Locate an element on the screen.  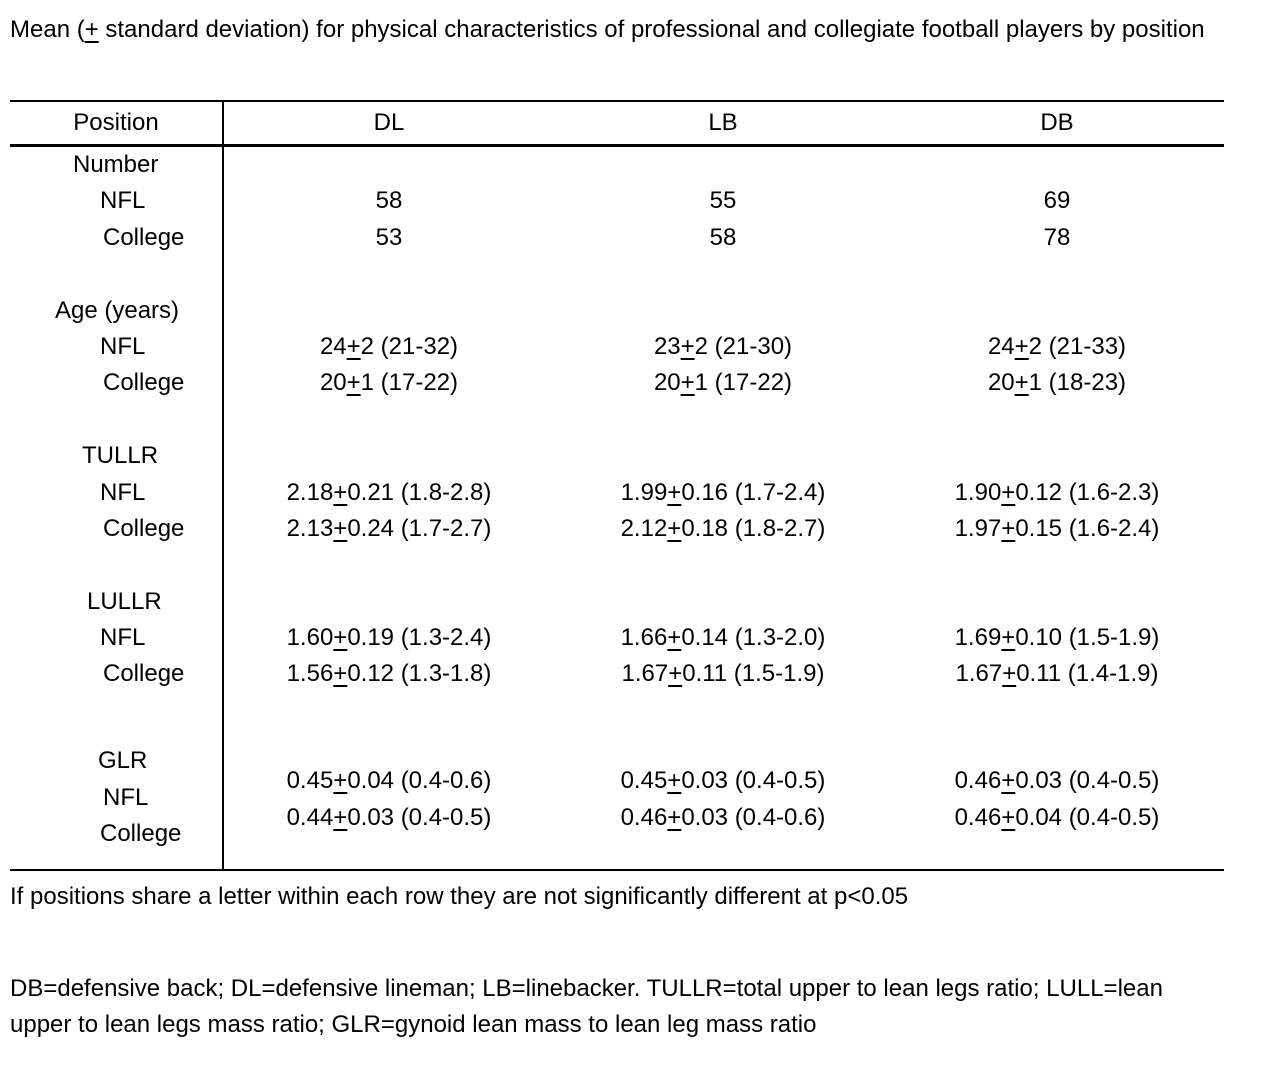
group-header-row-tullr: TULLR is located at coordinates (617, 456).